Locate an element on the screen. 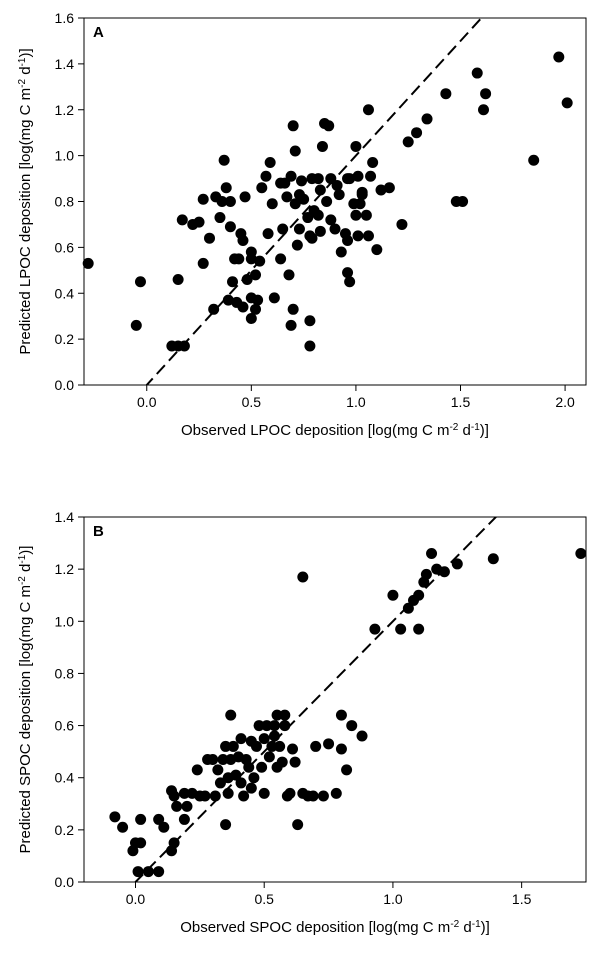 This screenshot has width=600, height=958. y-tick-label: 0.6 is located at coordinates (65, 247).